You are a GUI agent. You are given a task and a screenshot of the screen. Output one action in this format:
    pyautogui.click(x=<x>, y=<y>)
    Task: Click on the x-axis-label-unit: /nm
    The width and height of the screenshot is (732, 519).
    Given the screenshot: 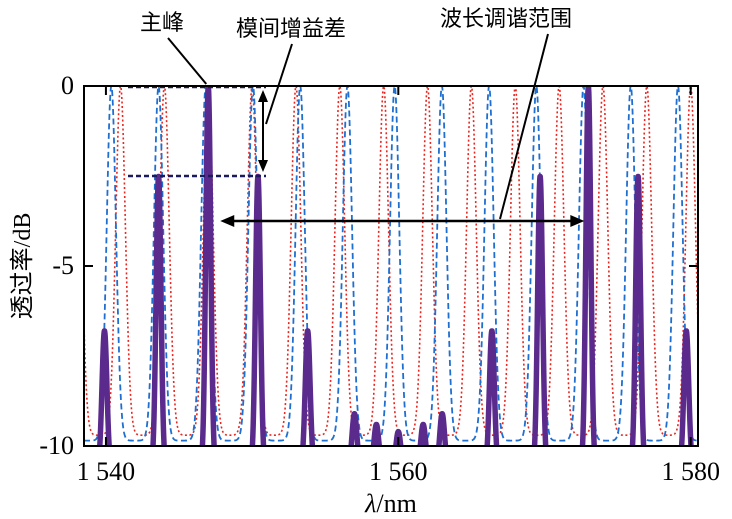 What is the action you would take?
    pyautogui.click(x=396, y=503)
    